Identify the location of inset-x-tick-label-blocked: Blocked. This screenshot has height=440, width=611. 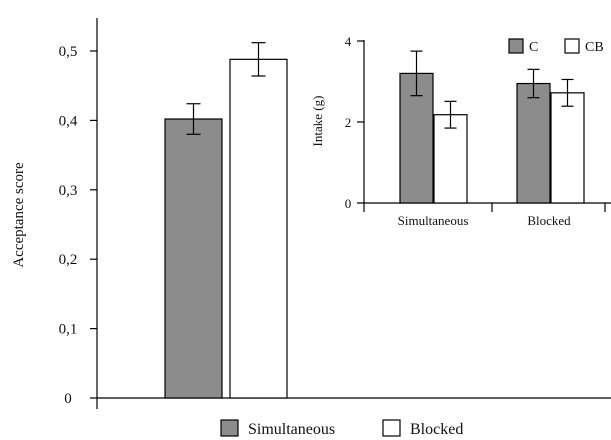
(549, 220).